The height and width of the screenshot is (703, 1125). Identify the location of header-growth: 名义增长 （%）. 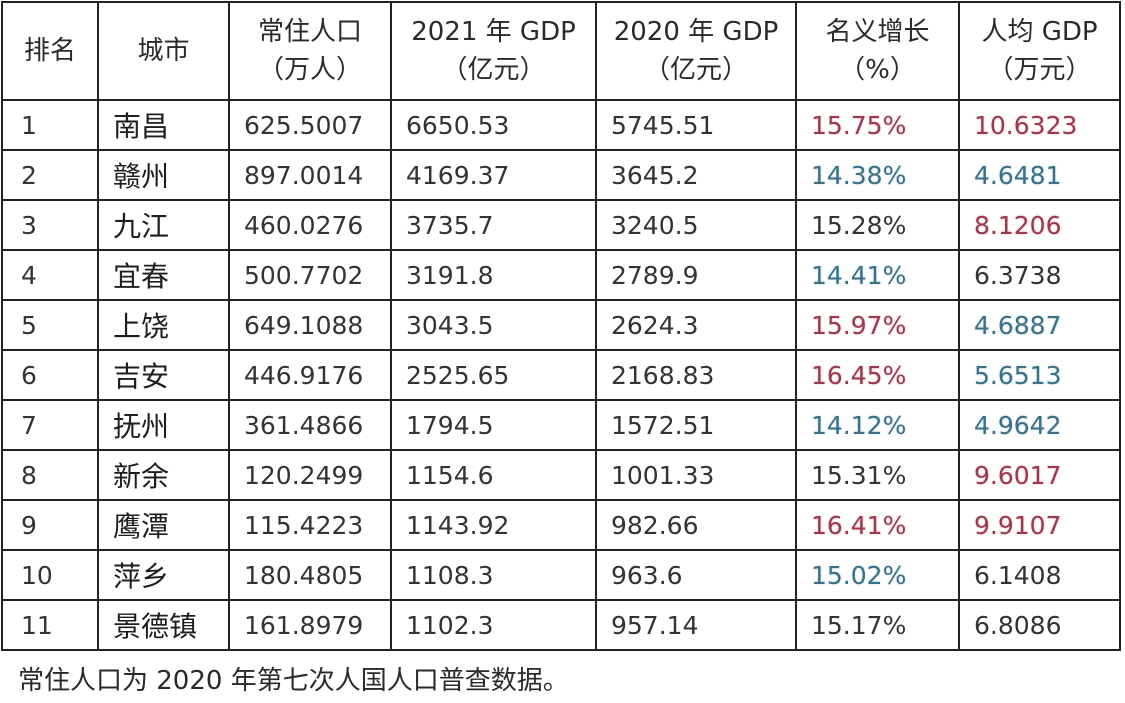
(877, 51).